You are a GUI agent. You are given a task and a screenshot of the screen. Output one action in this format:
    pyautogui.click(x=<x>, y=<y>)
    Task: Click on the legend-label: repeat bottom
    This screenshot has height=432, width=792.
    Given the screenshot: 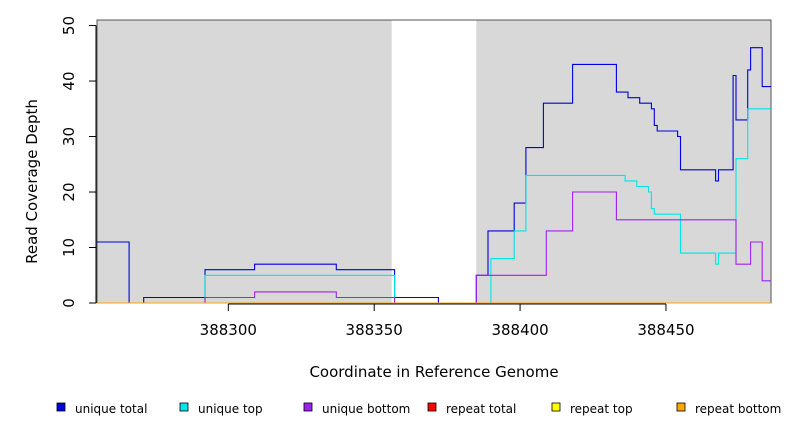 What is the action you would take?
    pyautogui.click(x=738, y=409)
    